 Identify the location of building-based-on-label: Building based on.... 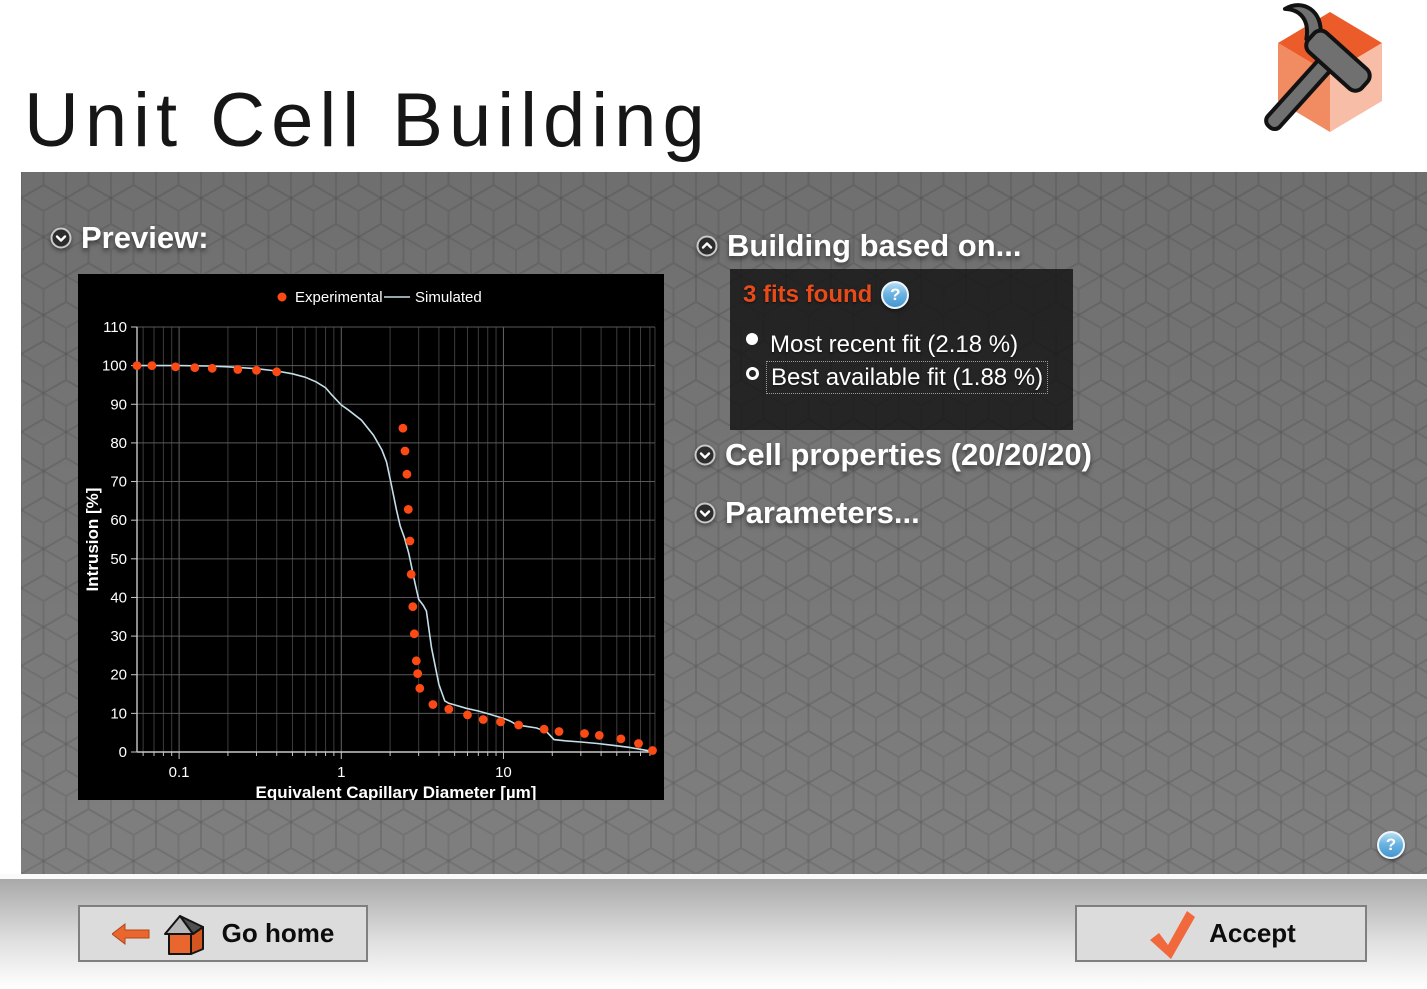
(874, 245).